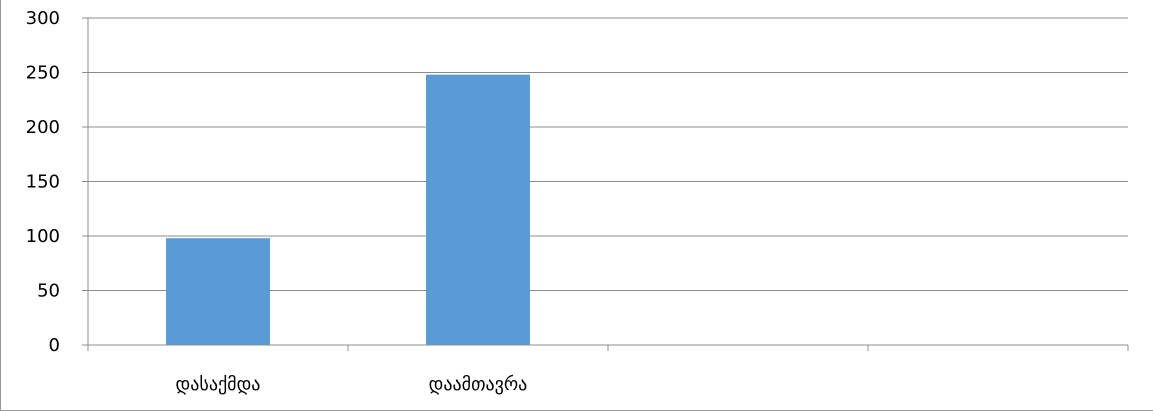 The height and width of the screenshot is (411, 1153). What do you see at coordinates (43, 73) in the screenshot?
I see `y-tick-label: 250` at bounding box center [43, 73].